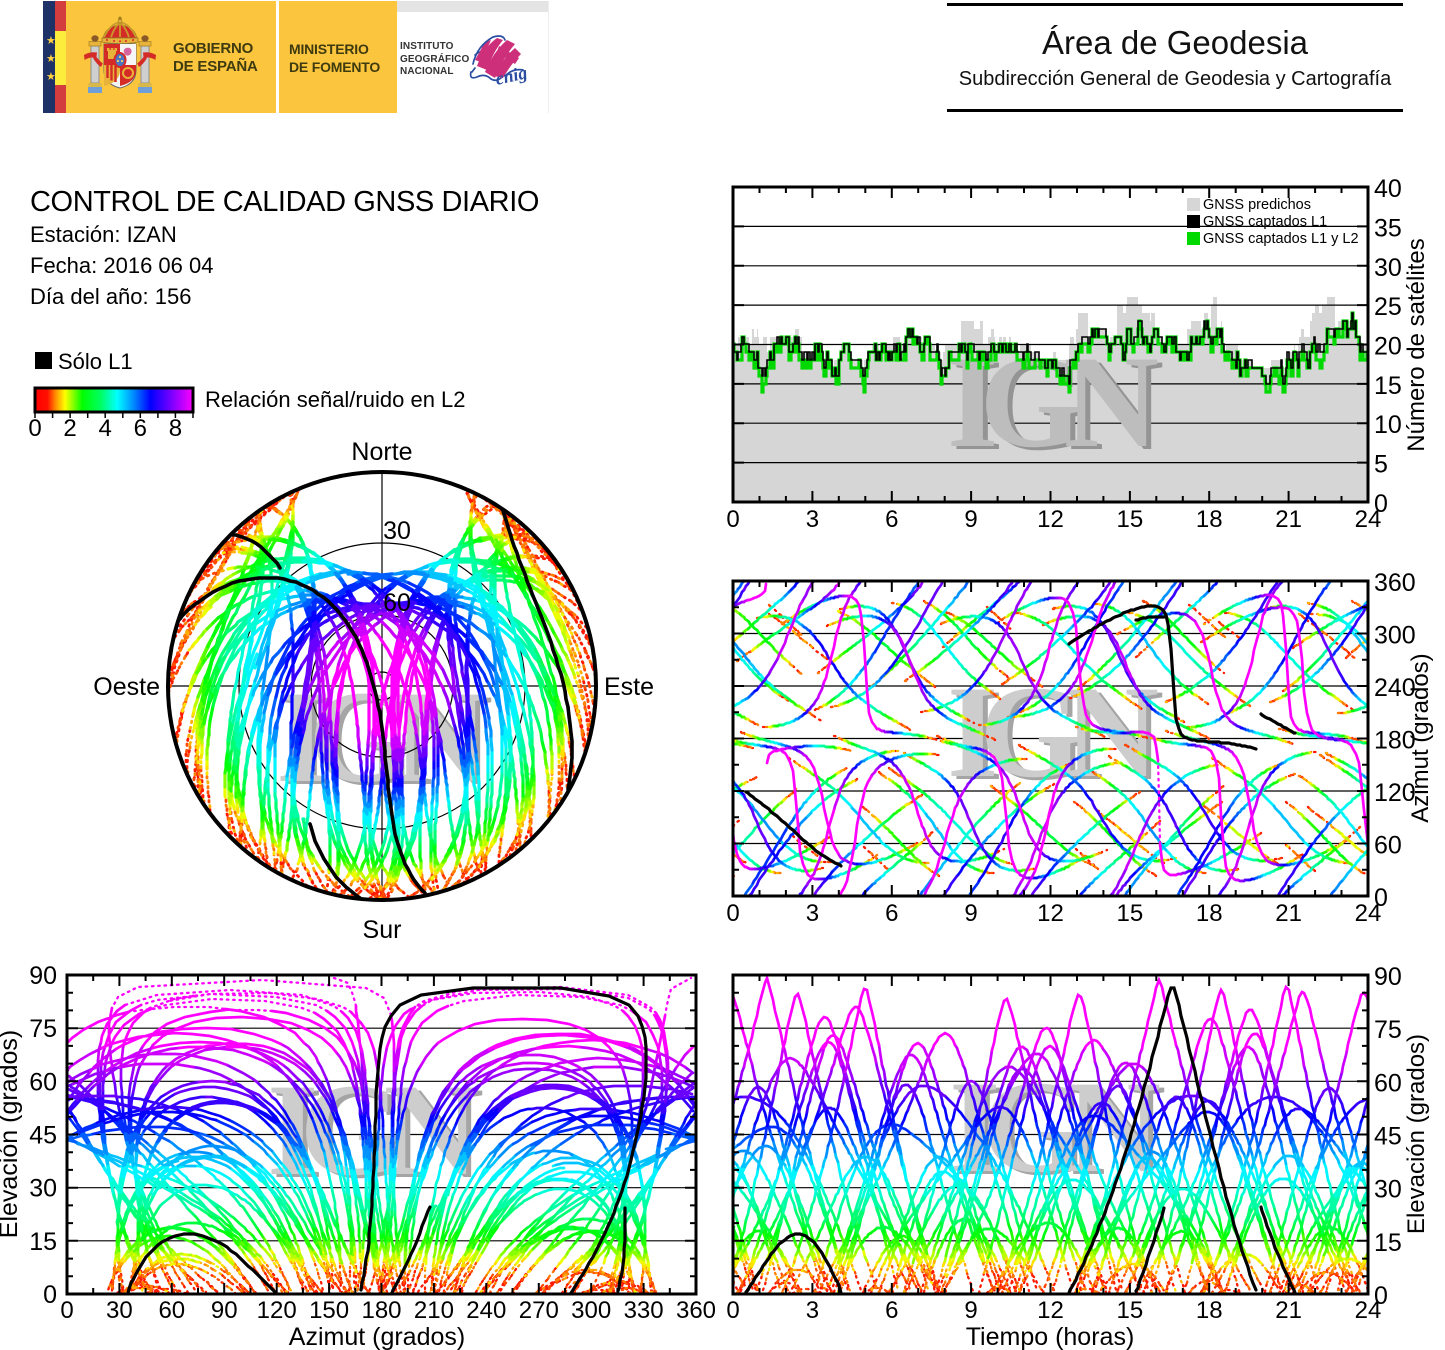  Describe the element at coordinates (69, 428) in the screenshot. I see `svg-text: 2` at that location.